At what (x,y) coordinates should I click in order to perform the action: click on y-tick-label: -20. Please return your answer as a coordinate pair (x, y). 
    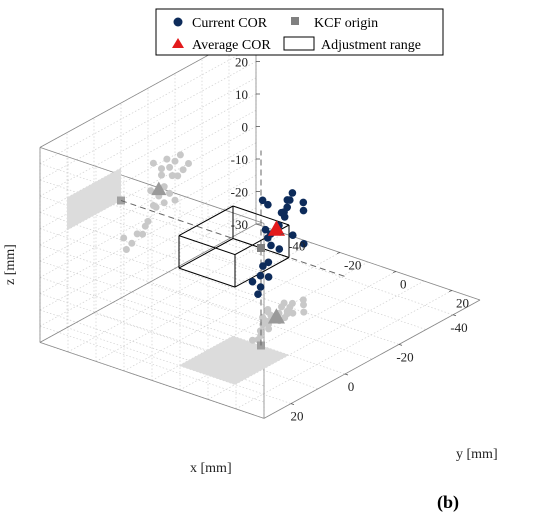
    Looking at the image, I should click on (352, 265).